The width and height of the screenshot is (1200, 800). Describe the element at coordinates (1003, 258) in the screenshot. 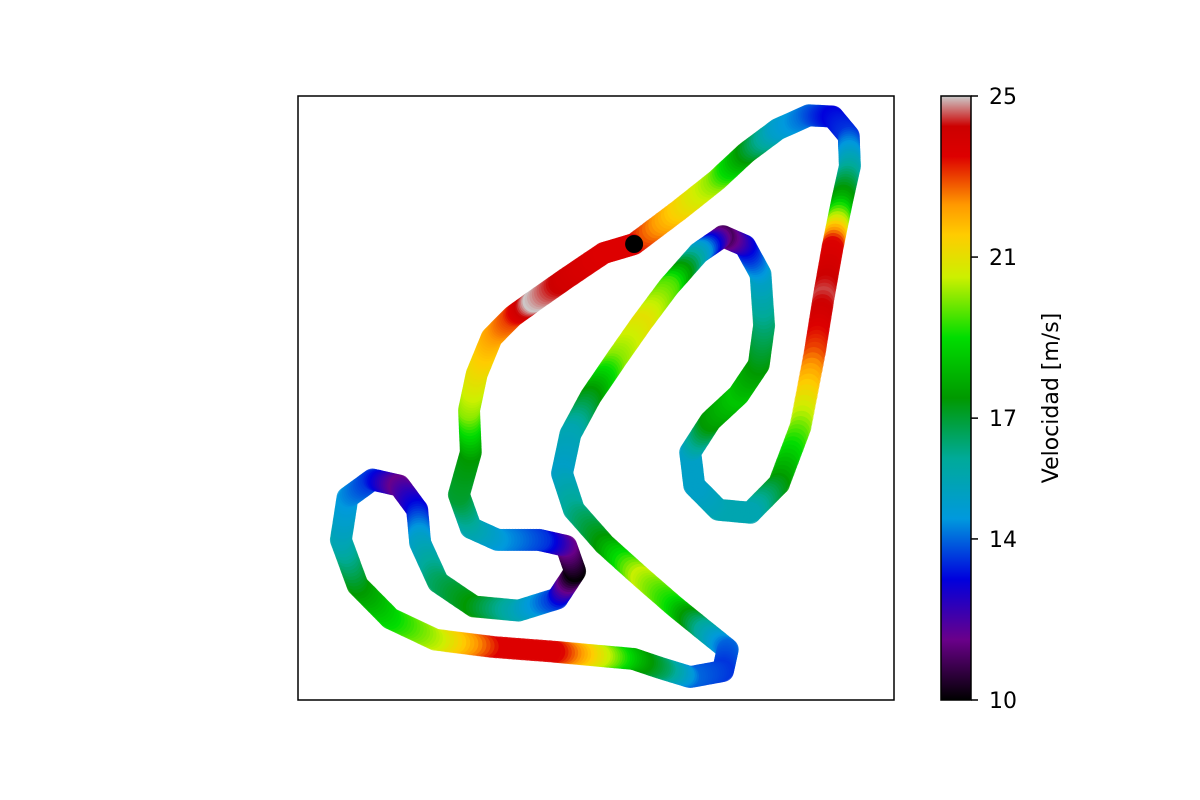

I see `colorbar-tick-label: 21` at that location.